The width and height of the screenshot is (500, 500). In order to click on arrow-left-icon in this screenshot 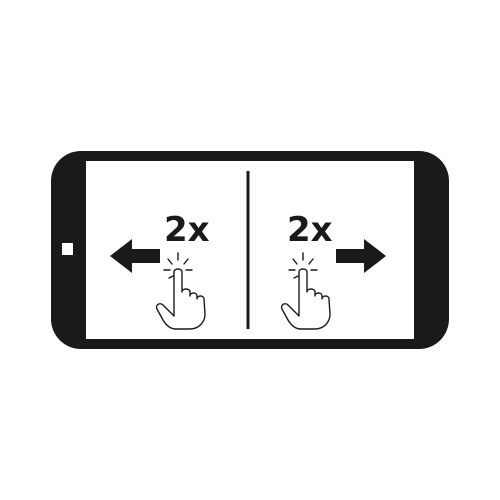, I will do `click(135, 256)`.